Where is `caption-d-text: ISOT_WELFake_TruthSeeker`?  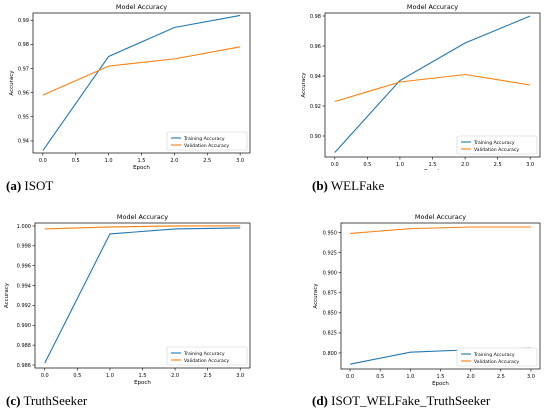 caption-d-text: ISOT_WELFake_TruthSeeker is located at coordinates (411, 400).